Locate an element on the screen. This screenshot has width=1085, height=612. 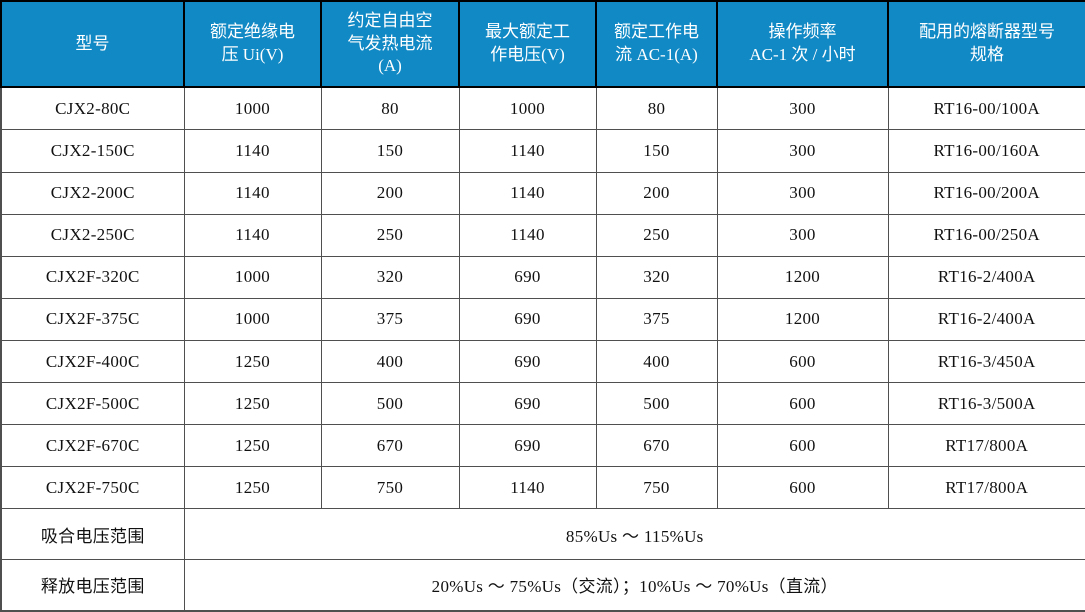
cell-thermal-current: 400 is located at coordinates (390, 361).